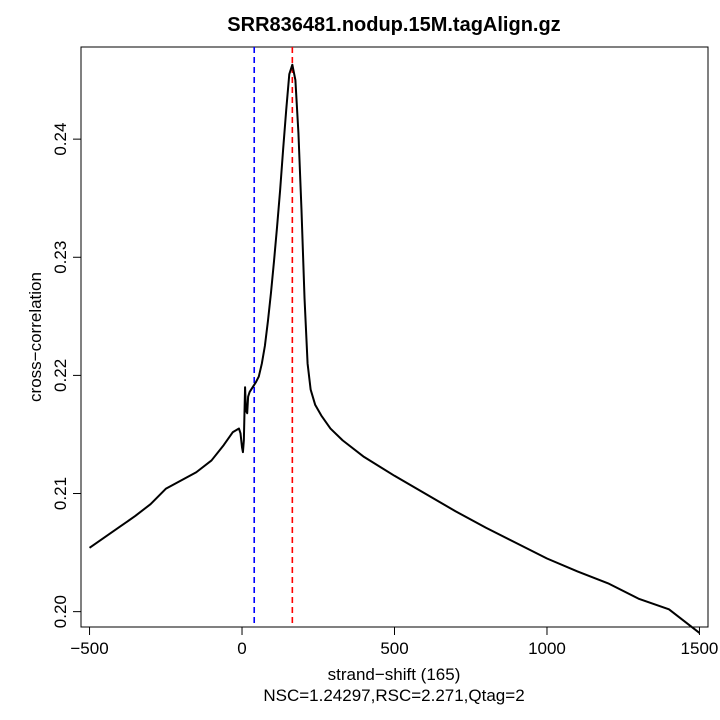  What do you see at coordinates (700, 648) in the screenshot?
I see `x-tick-label: 1500` at bounding box center [700, 648].